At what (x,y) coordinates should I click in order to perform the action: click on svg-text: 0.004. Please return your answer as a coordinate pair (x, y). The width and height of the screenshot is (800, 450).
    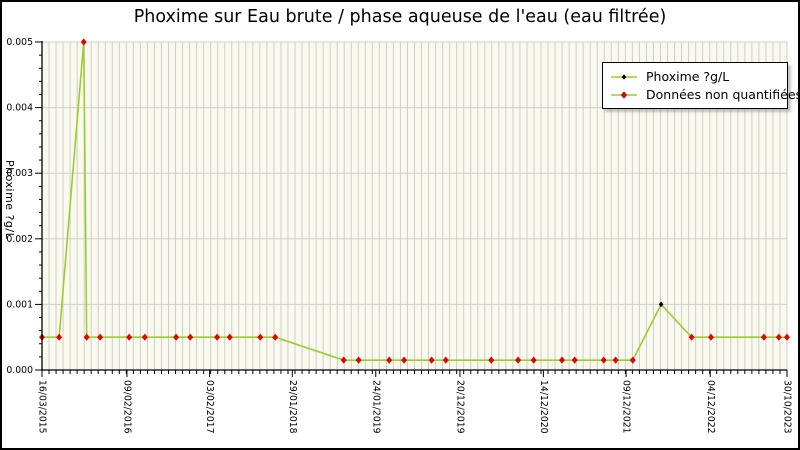
    Looking at the image, I should click on (19, 108).